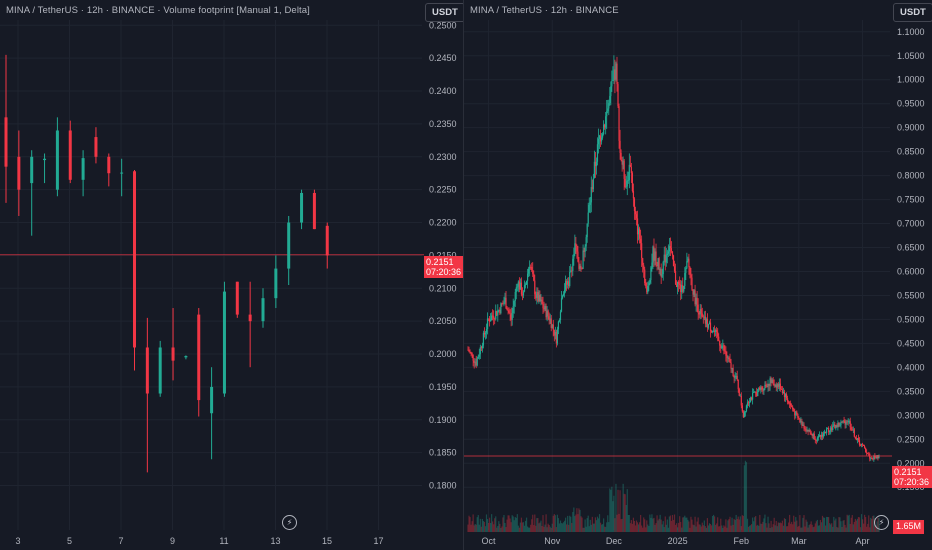 This screenshot has height=550, width=932. What do you see at coordinates (911, 152) in the screenshot?
I see `y-tick-label: 0.8500` at bounding box center [911, 152].